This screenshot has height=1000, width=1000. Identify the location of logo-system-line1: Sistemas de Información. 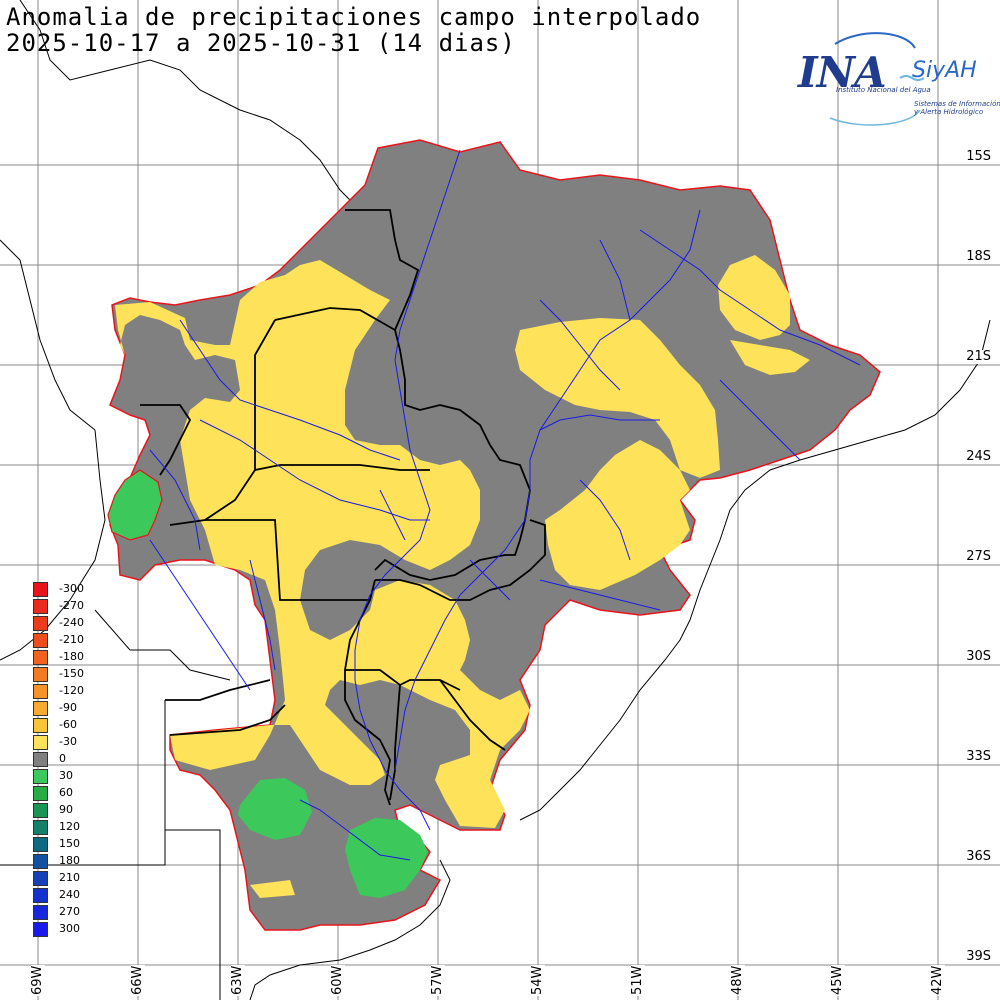
(957, 104).